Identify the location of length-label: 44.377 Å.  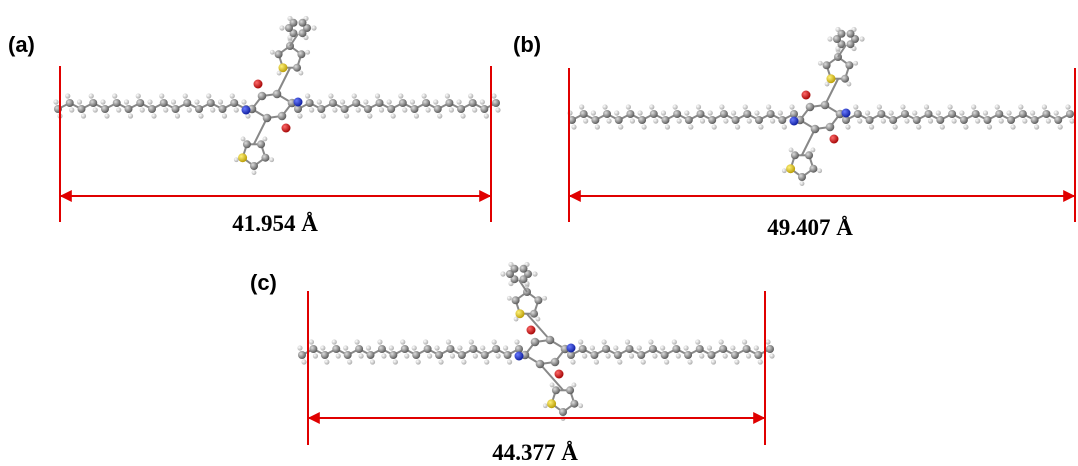
(535, 452).